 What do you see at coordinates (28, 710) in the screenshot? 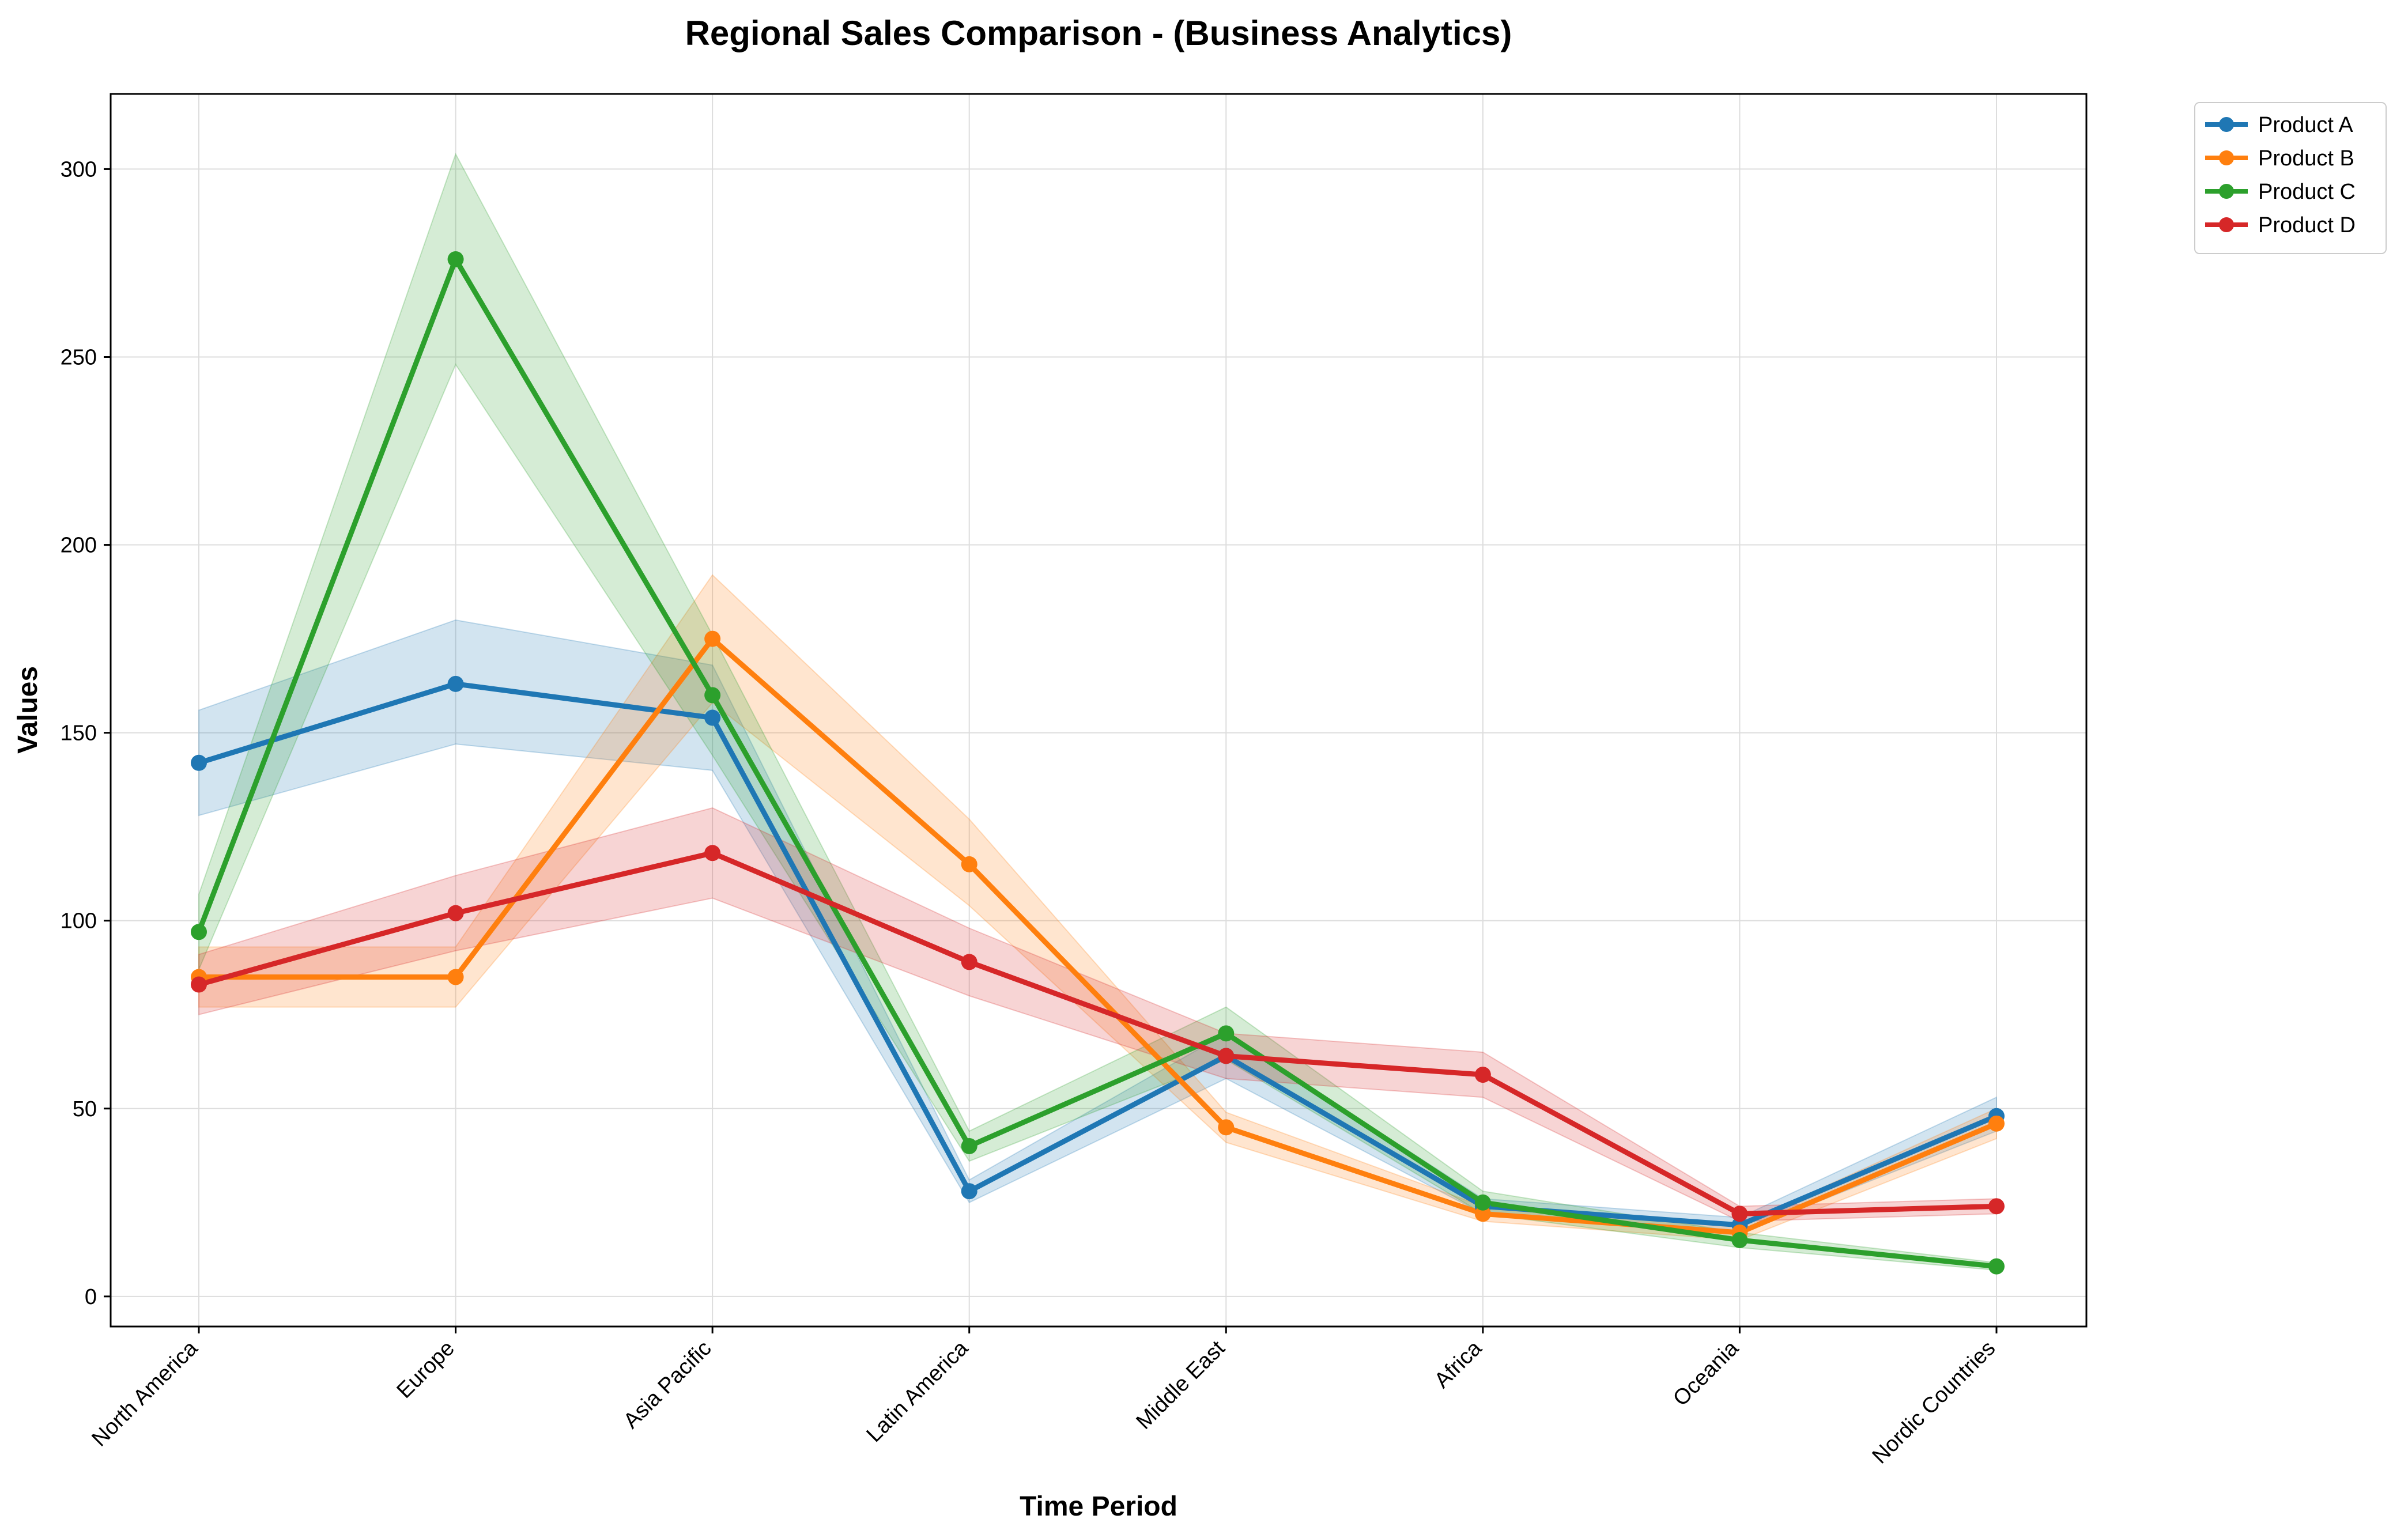
I see `y-axis-label: Values` at bounding box center [28, 710].